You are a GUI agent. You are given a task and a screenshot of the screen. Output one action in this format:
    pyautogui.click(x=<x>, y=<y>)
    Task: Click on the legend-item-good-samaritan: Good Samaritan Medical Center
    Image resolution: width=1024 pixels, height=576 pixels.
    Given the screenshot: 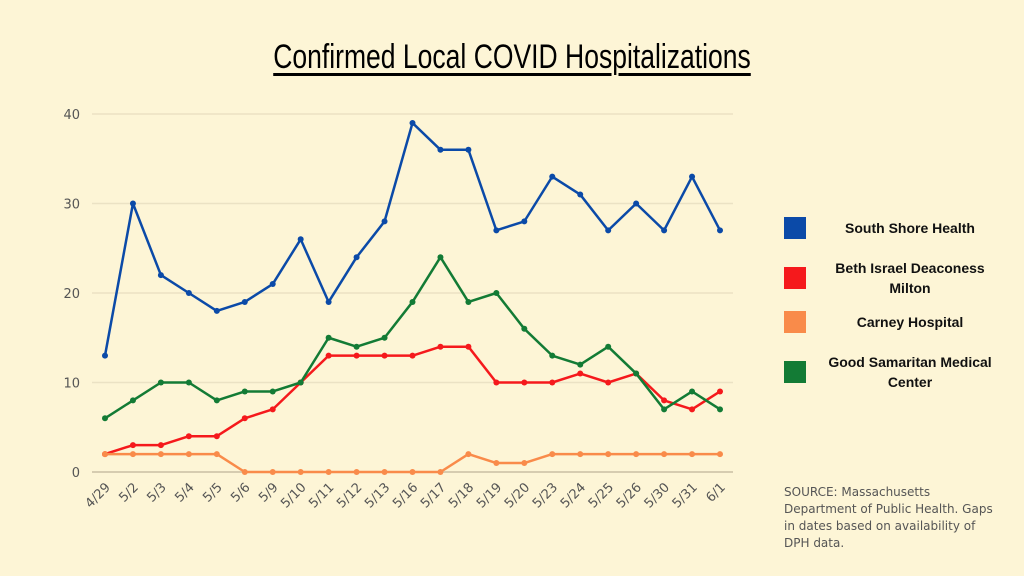 What is the action you would take?
    pyautogui.click(x=894, y=372)
    